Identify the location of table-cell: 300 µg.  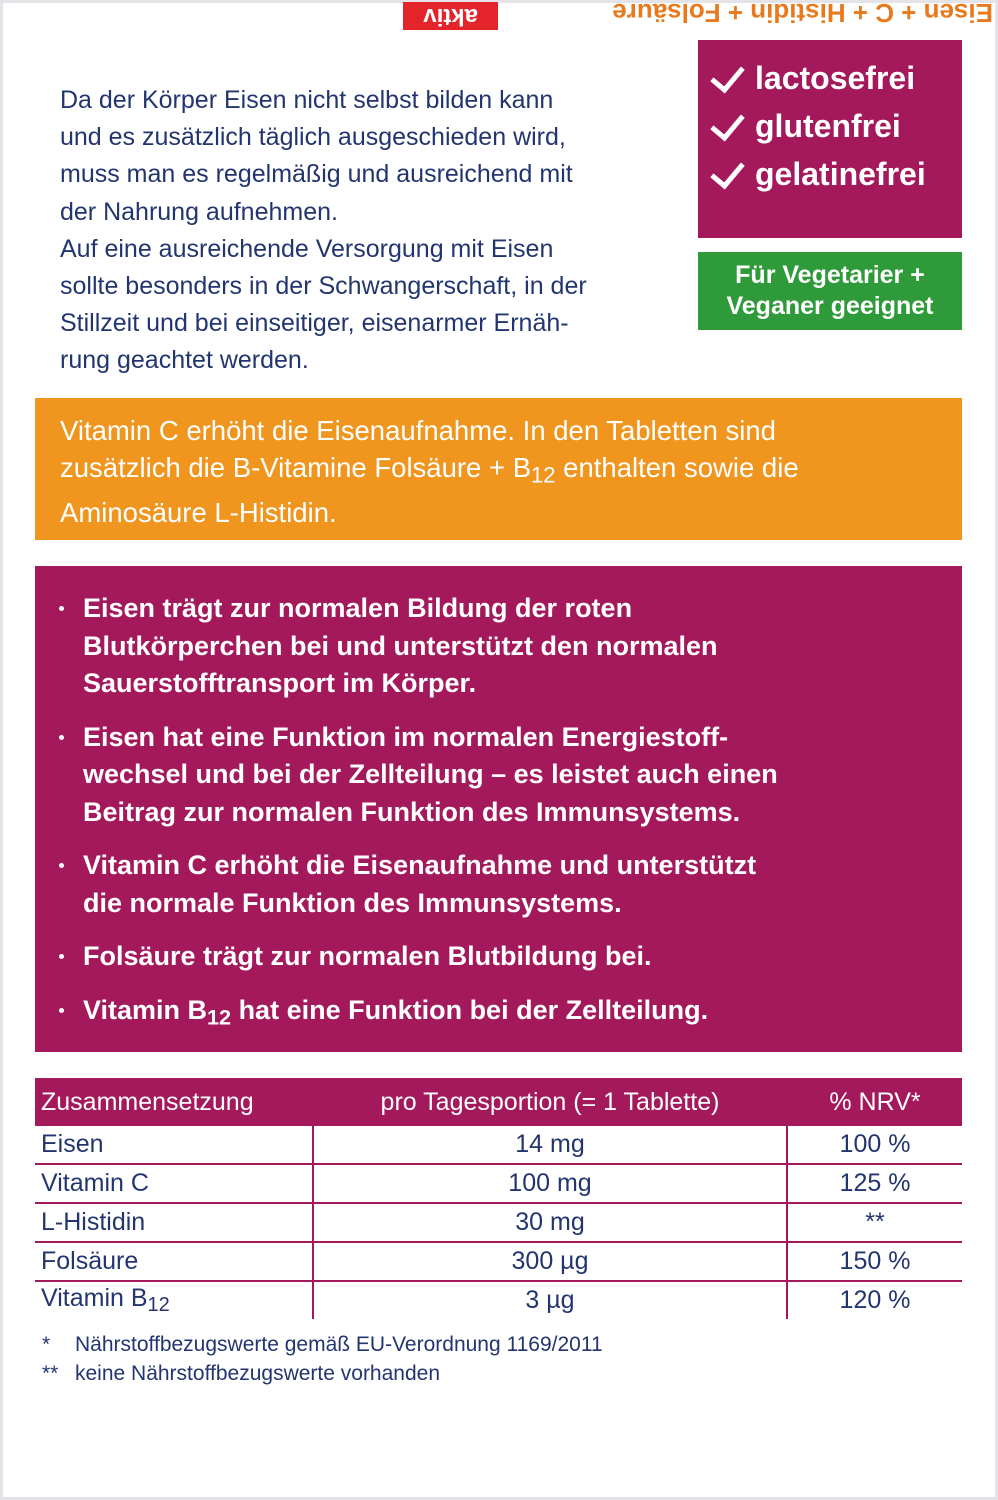
(550, 1262).